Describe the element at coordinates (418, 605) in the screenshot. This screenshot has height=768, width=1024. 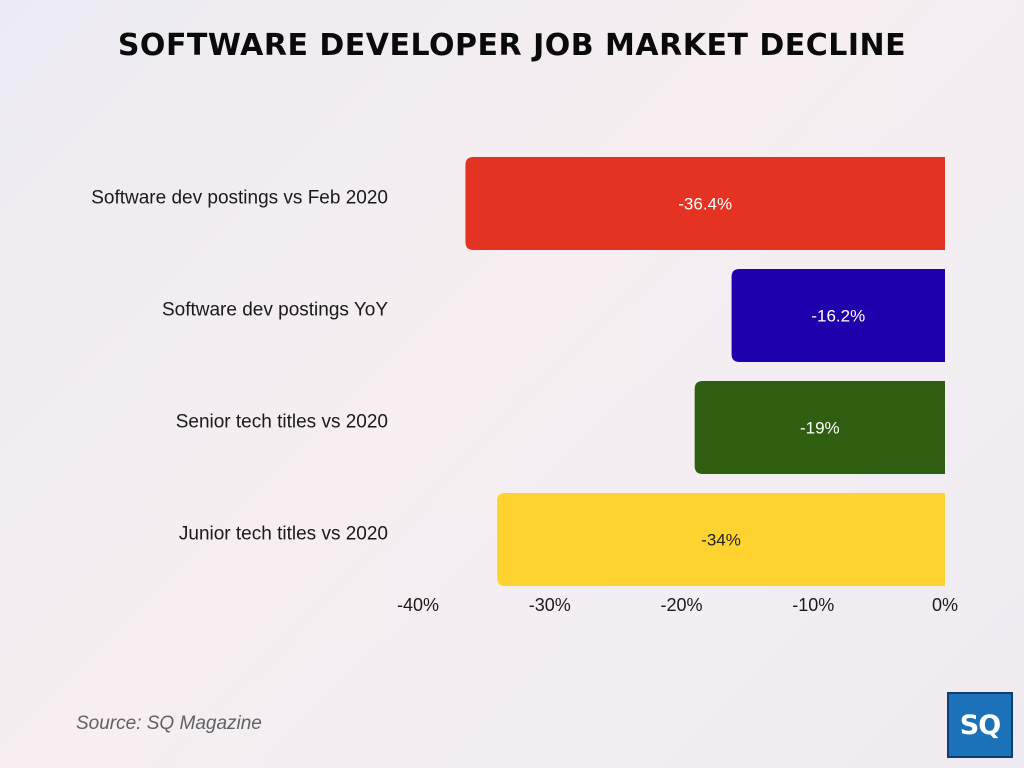
I see `x-tick-label: -40%` at that location.